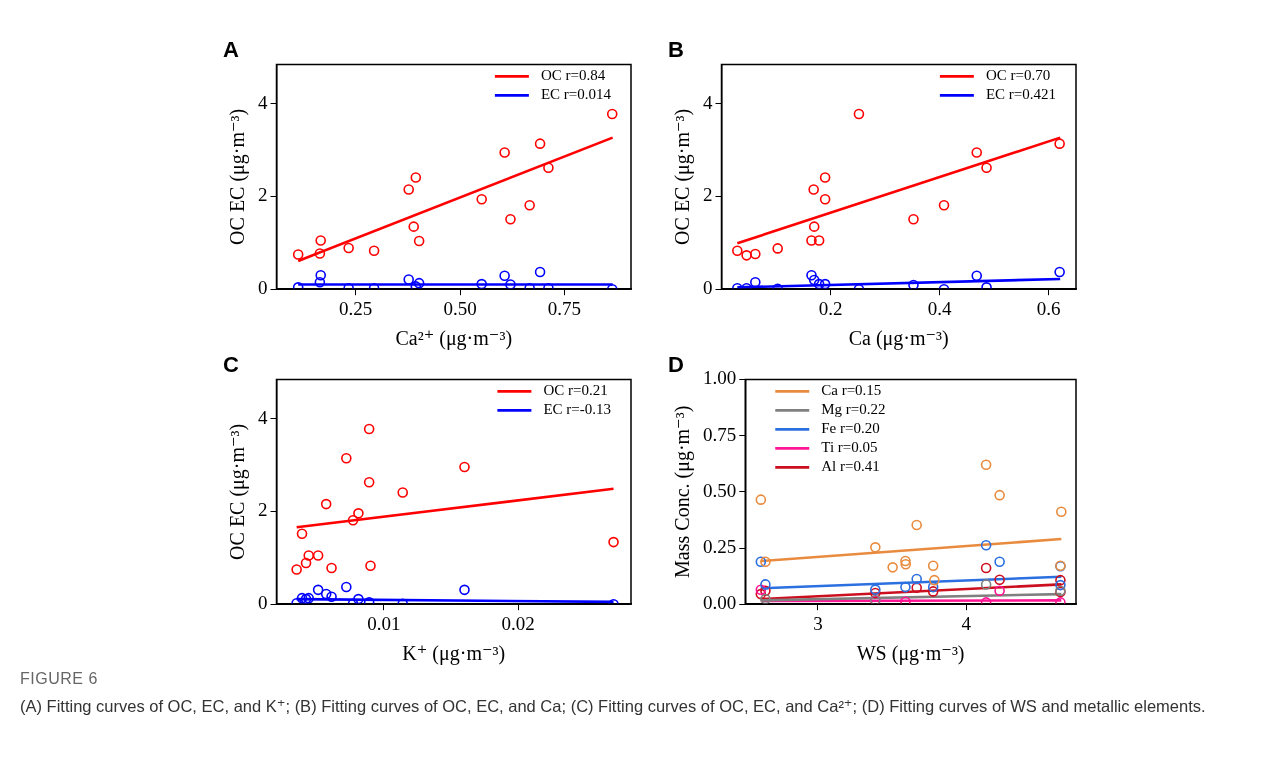  Describe the element at coordinates (564, 308) in the screenshot. I see `x-tick-label: 0.75` at that location.